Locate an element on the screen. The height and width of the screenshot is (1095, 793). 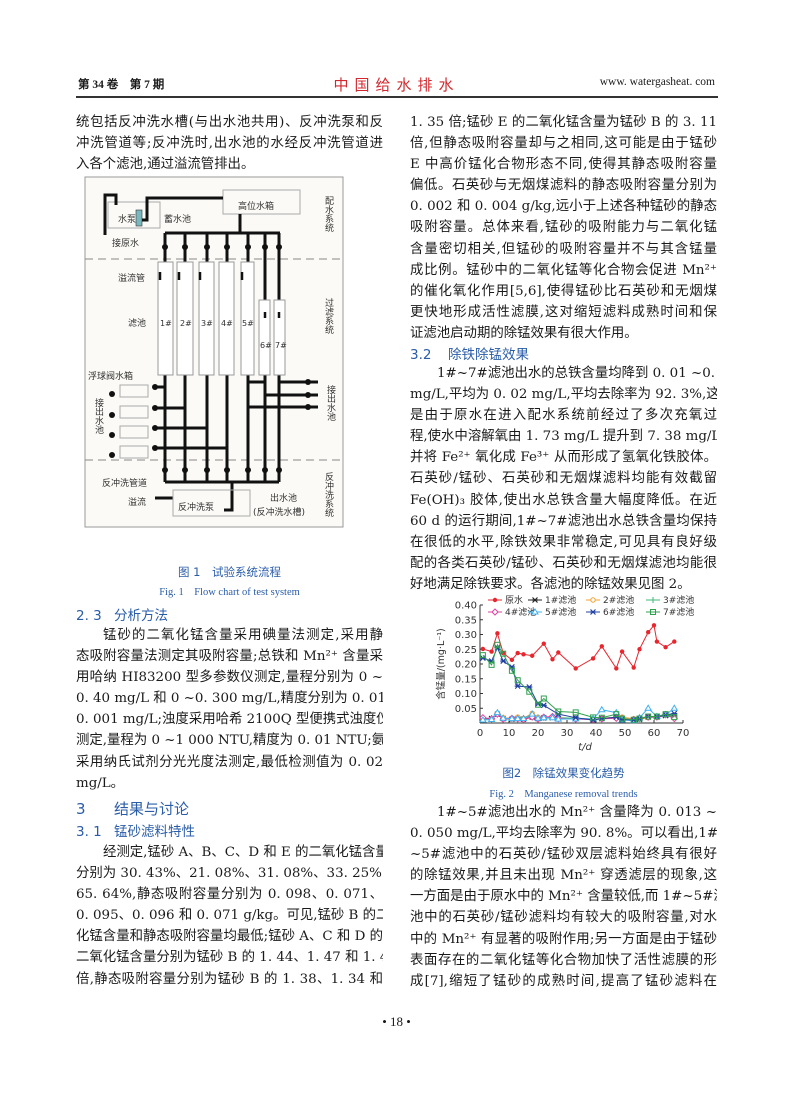
section-title: 结果与讨论 is located at coordinates (152, 809).